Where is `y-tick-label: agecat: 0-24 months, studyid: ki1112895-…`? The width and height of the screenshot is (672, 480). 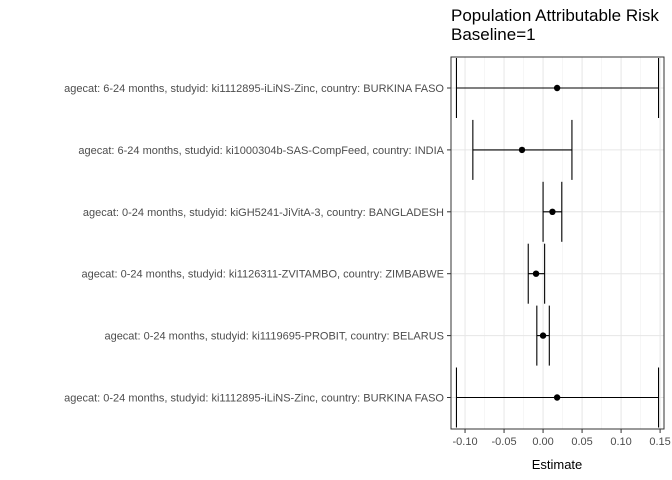 y-tick-label: agecat: 0-24 months, studyid: ki1112895-… is located at coordinates (254, 399).